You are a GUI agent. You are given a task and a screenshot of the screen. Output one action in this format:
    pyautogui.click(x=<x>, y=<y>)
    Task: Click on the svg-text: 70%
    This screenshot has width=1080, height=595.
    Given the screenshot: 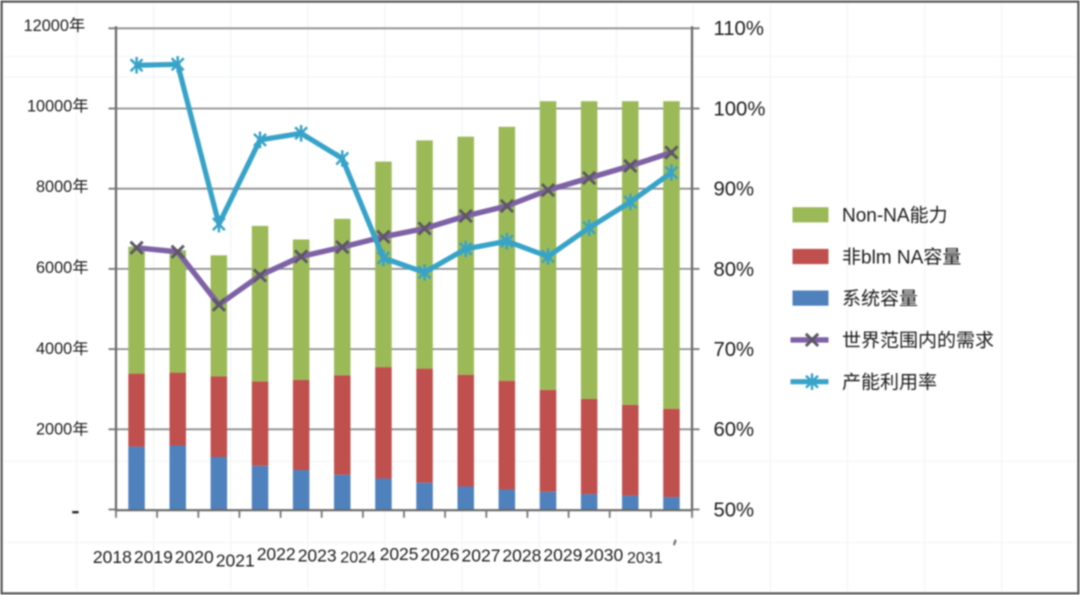 What is the action you would take?
    pyautogui.click(x=734, y=350)
    